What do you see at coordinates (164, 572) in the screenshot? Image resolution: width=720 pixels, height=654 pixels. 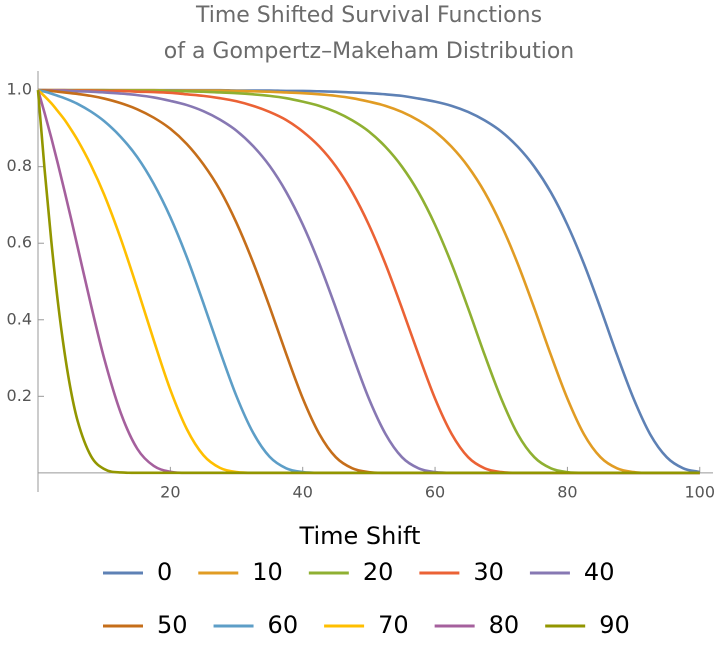 I see `legend-label: 0` at bounding box center [164, 572].